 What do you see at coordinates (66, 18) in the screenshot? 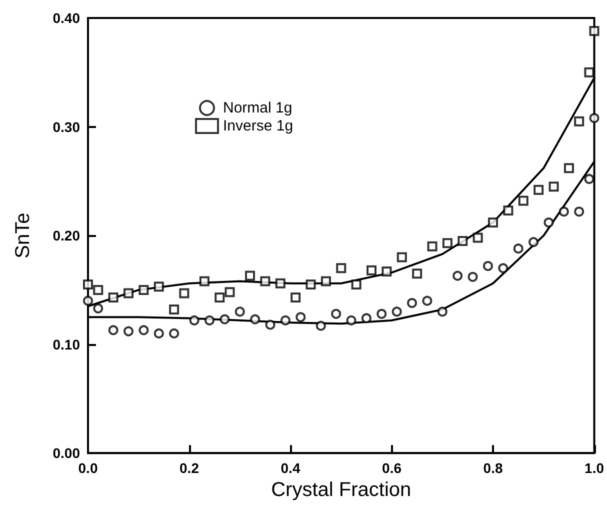
I see `y-tick-label: 0.40` at bounding box center [66, 18].